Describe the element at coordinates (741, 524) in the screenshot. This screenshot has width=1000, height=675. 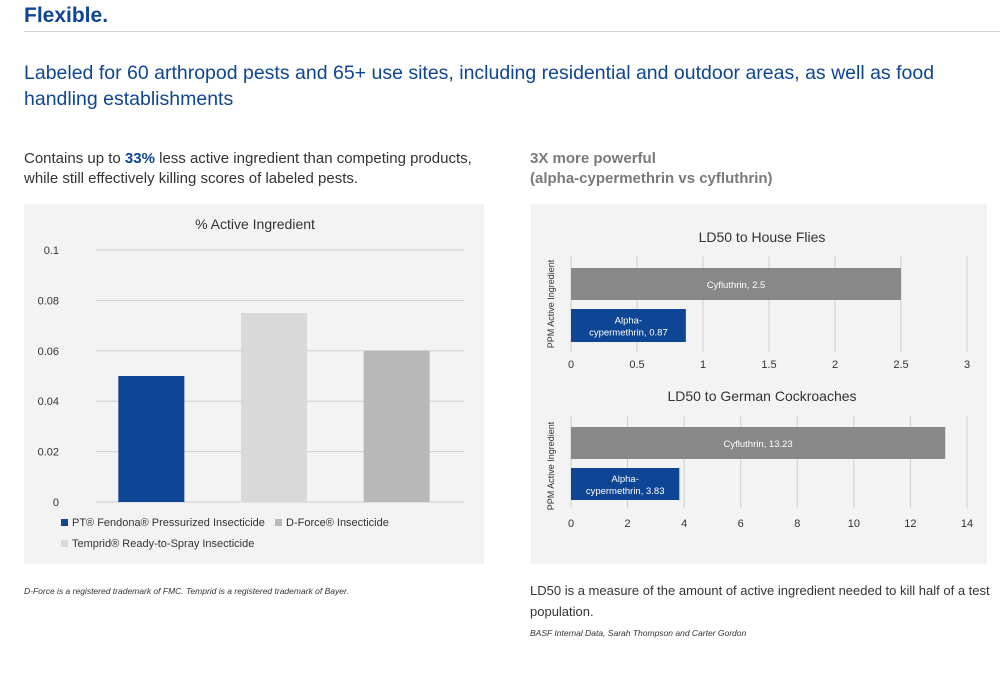
I see `x-tick-label: 6` at that location.